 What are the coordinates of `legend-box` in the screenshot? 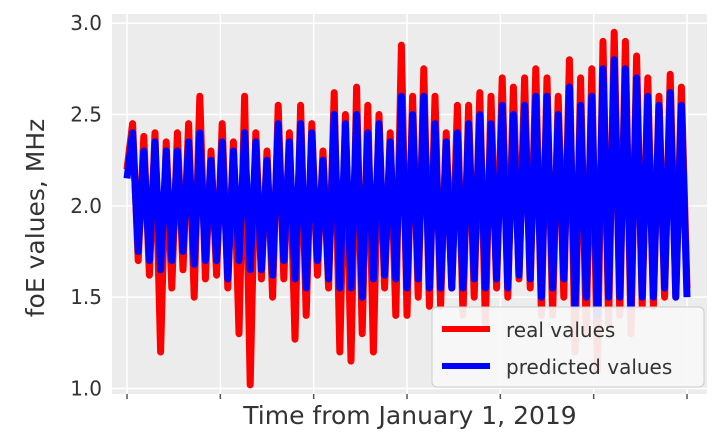 It's located at (568, 347).